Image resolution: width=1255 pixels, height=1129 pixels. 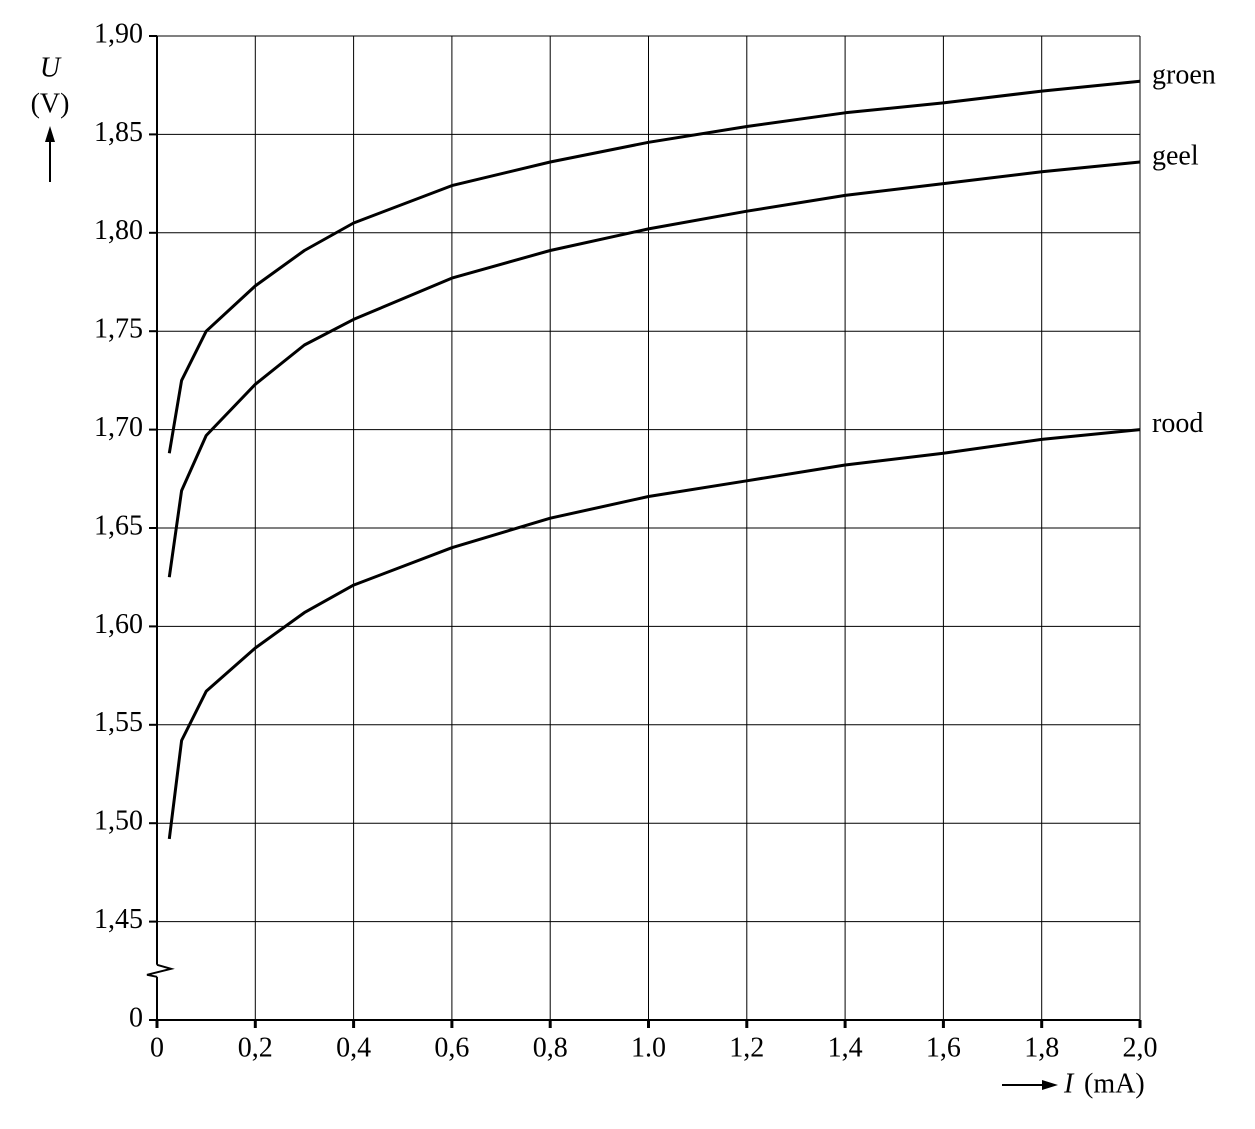 I want to click on x-axis-label: I, so click(x=1069, y=1083).